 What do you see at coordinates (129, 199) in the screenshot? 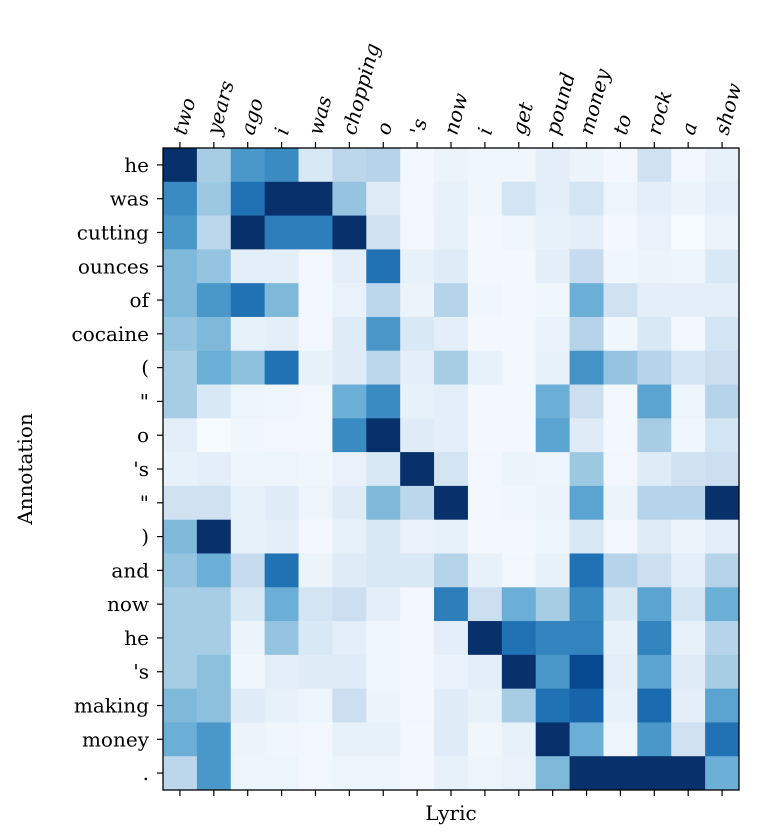
I see `y-tick-label: was` at bounding box center [129, 199].